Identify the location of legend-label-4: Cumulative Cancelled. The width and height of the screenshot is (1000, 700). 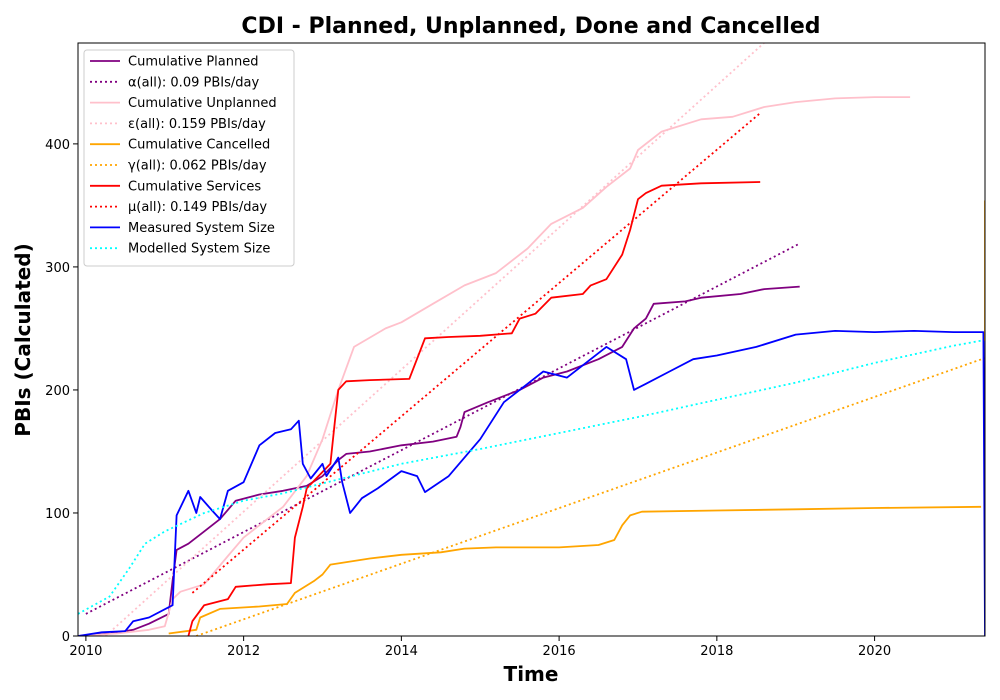
(199, 145).